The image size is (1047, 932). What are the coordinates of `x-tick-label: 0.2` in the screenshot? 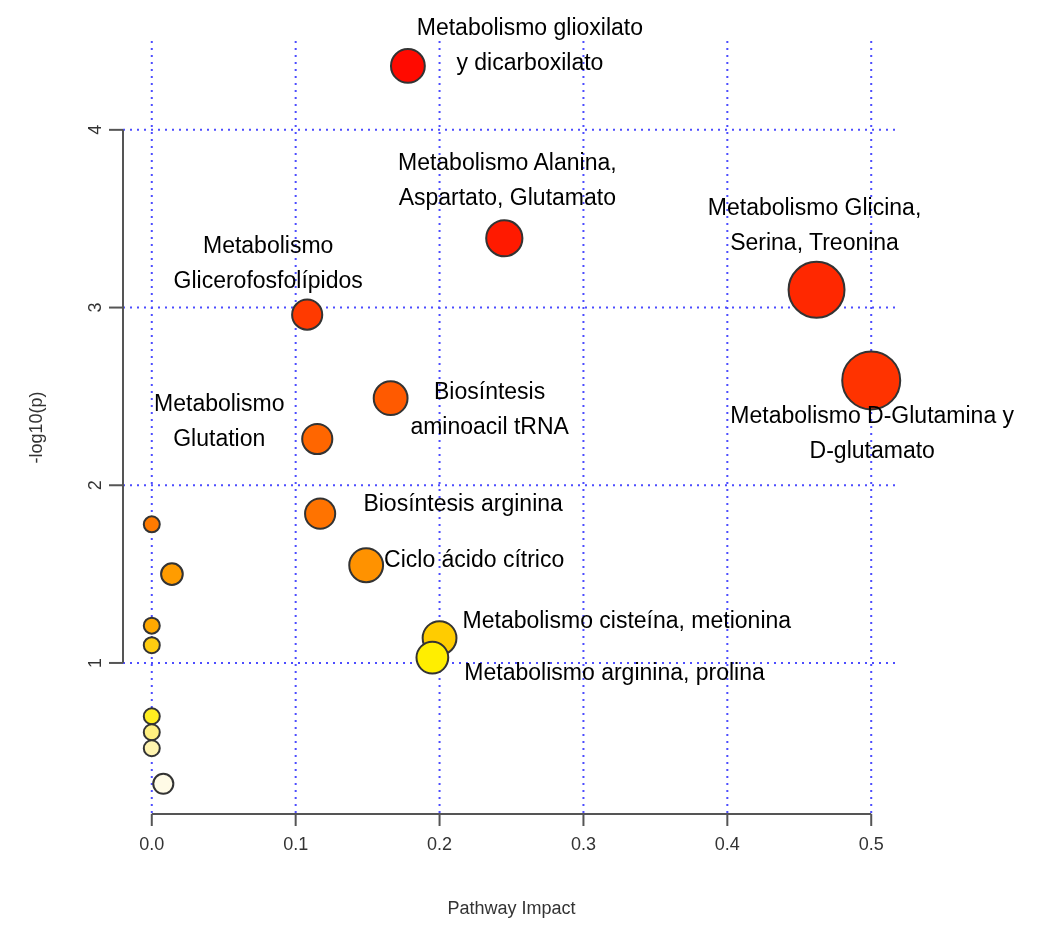 It's located at (440, 844).